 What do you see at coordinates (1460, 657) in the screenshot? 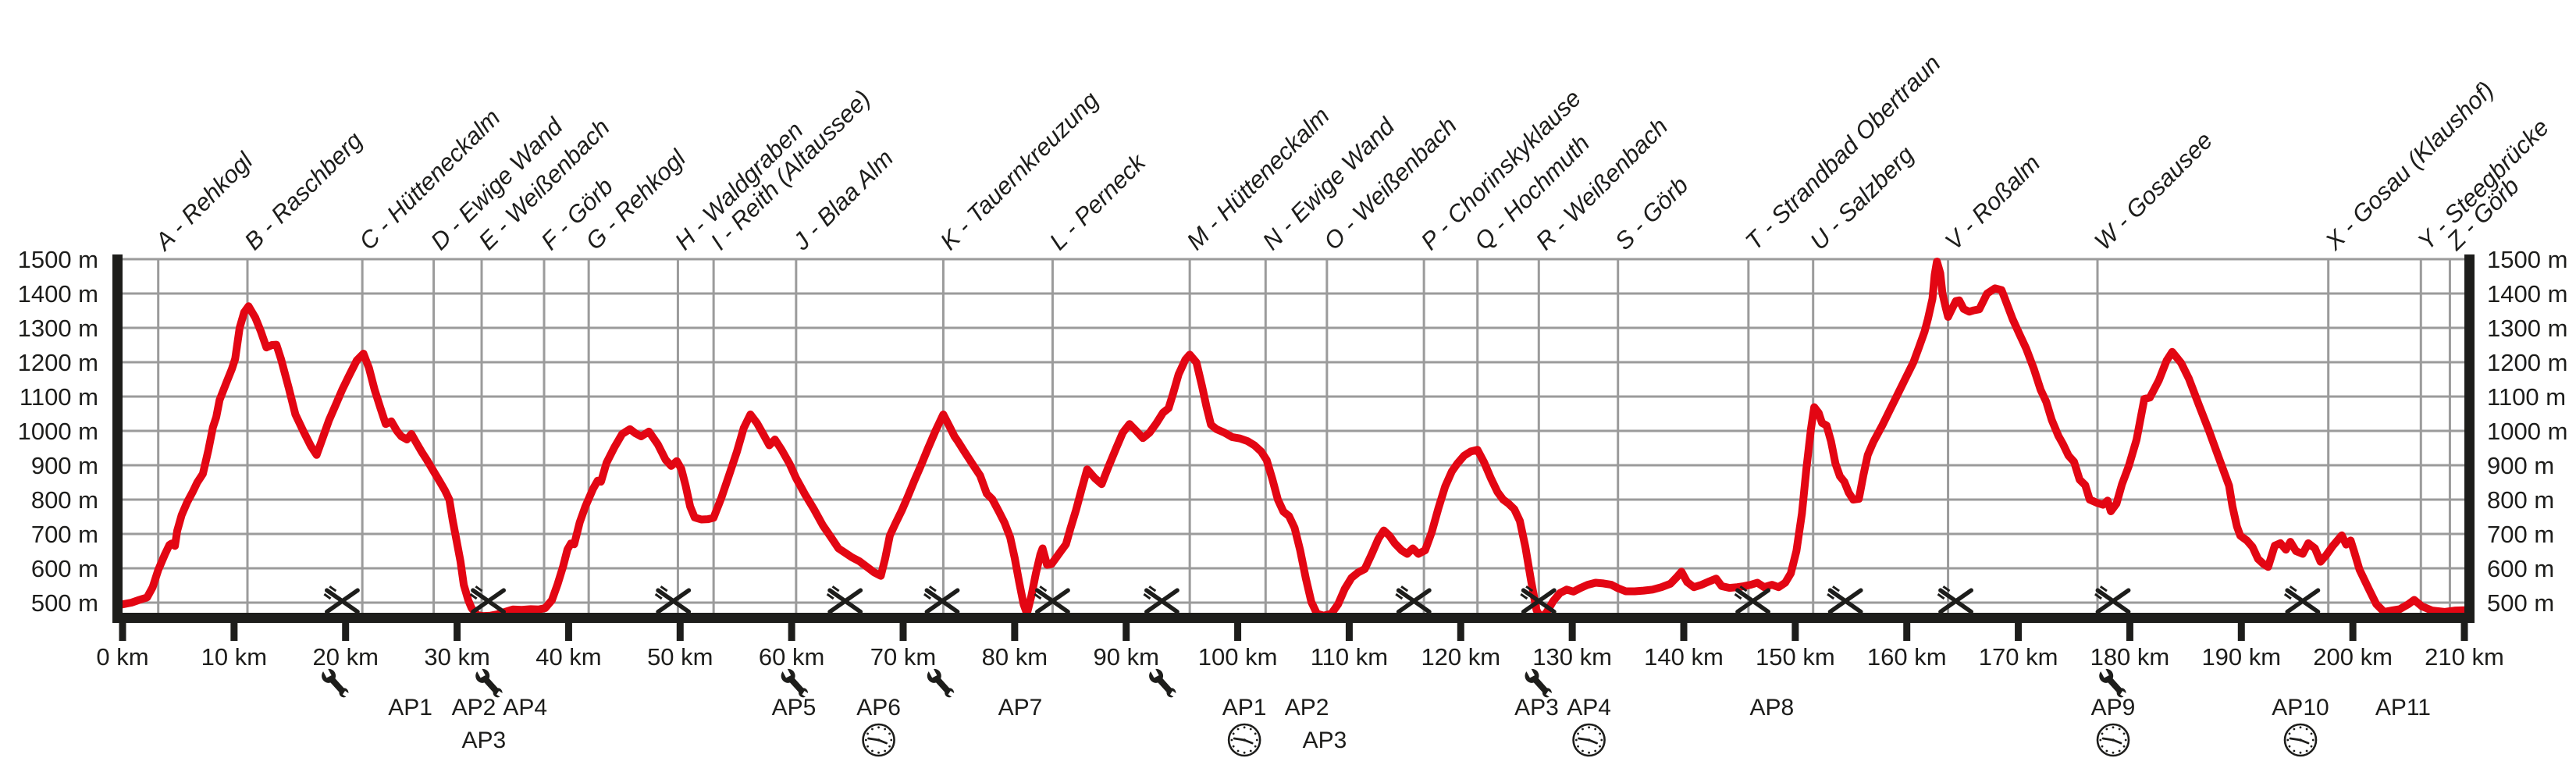
I see `km-tick-label: 120 km` at bounding box center [1460, 657].